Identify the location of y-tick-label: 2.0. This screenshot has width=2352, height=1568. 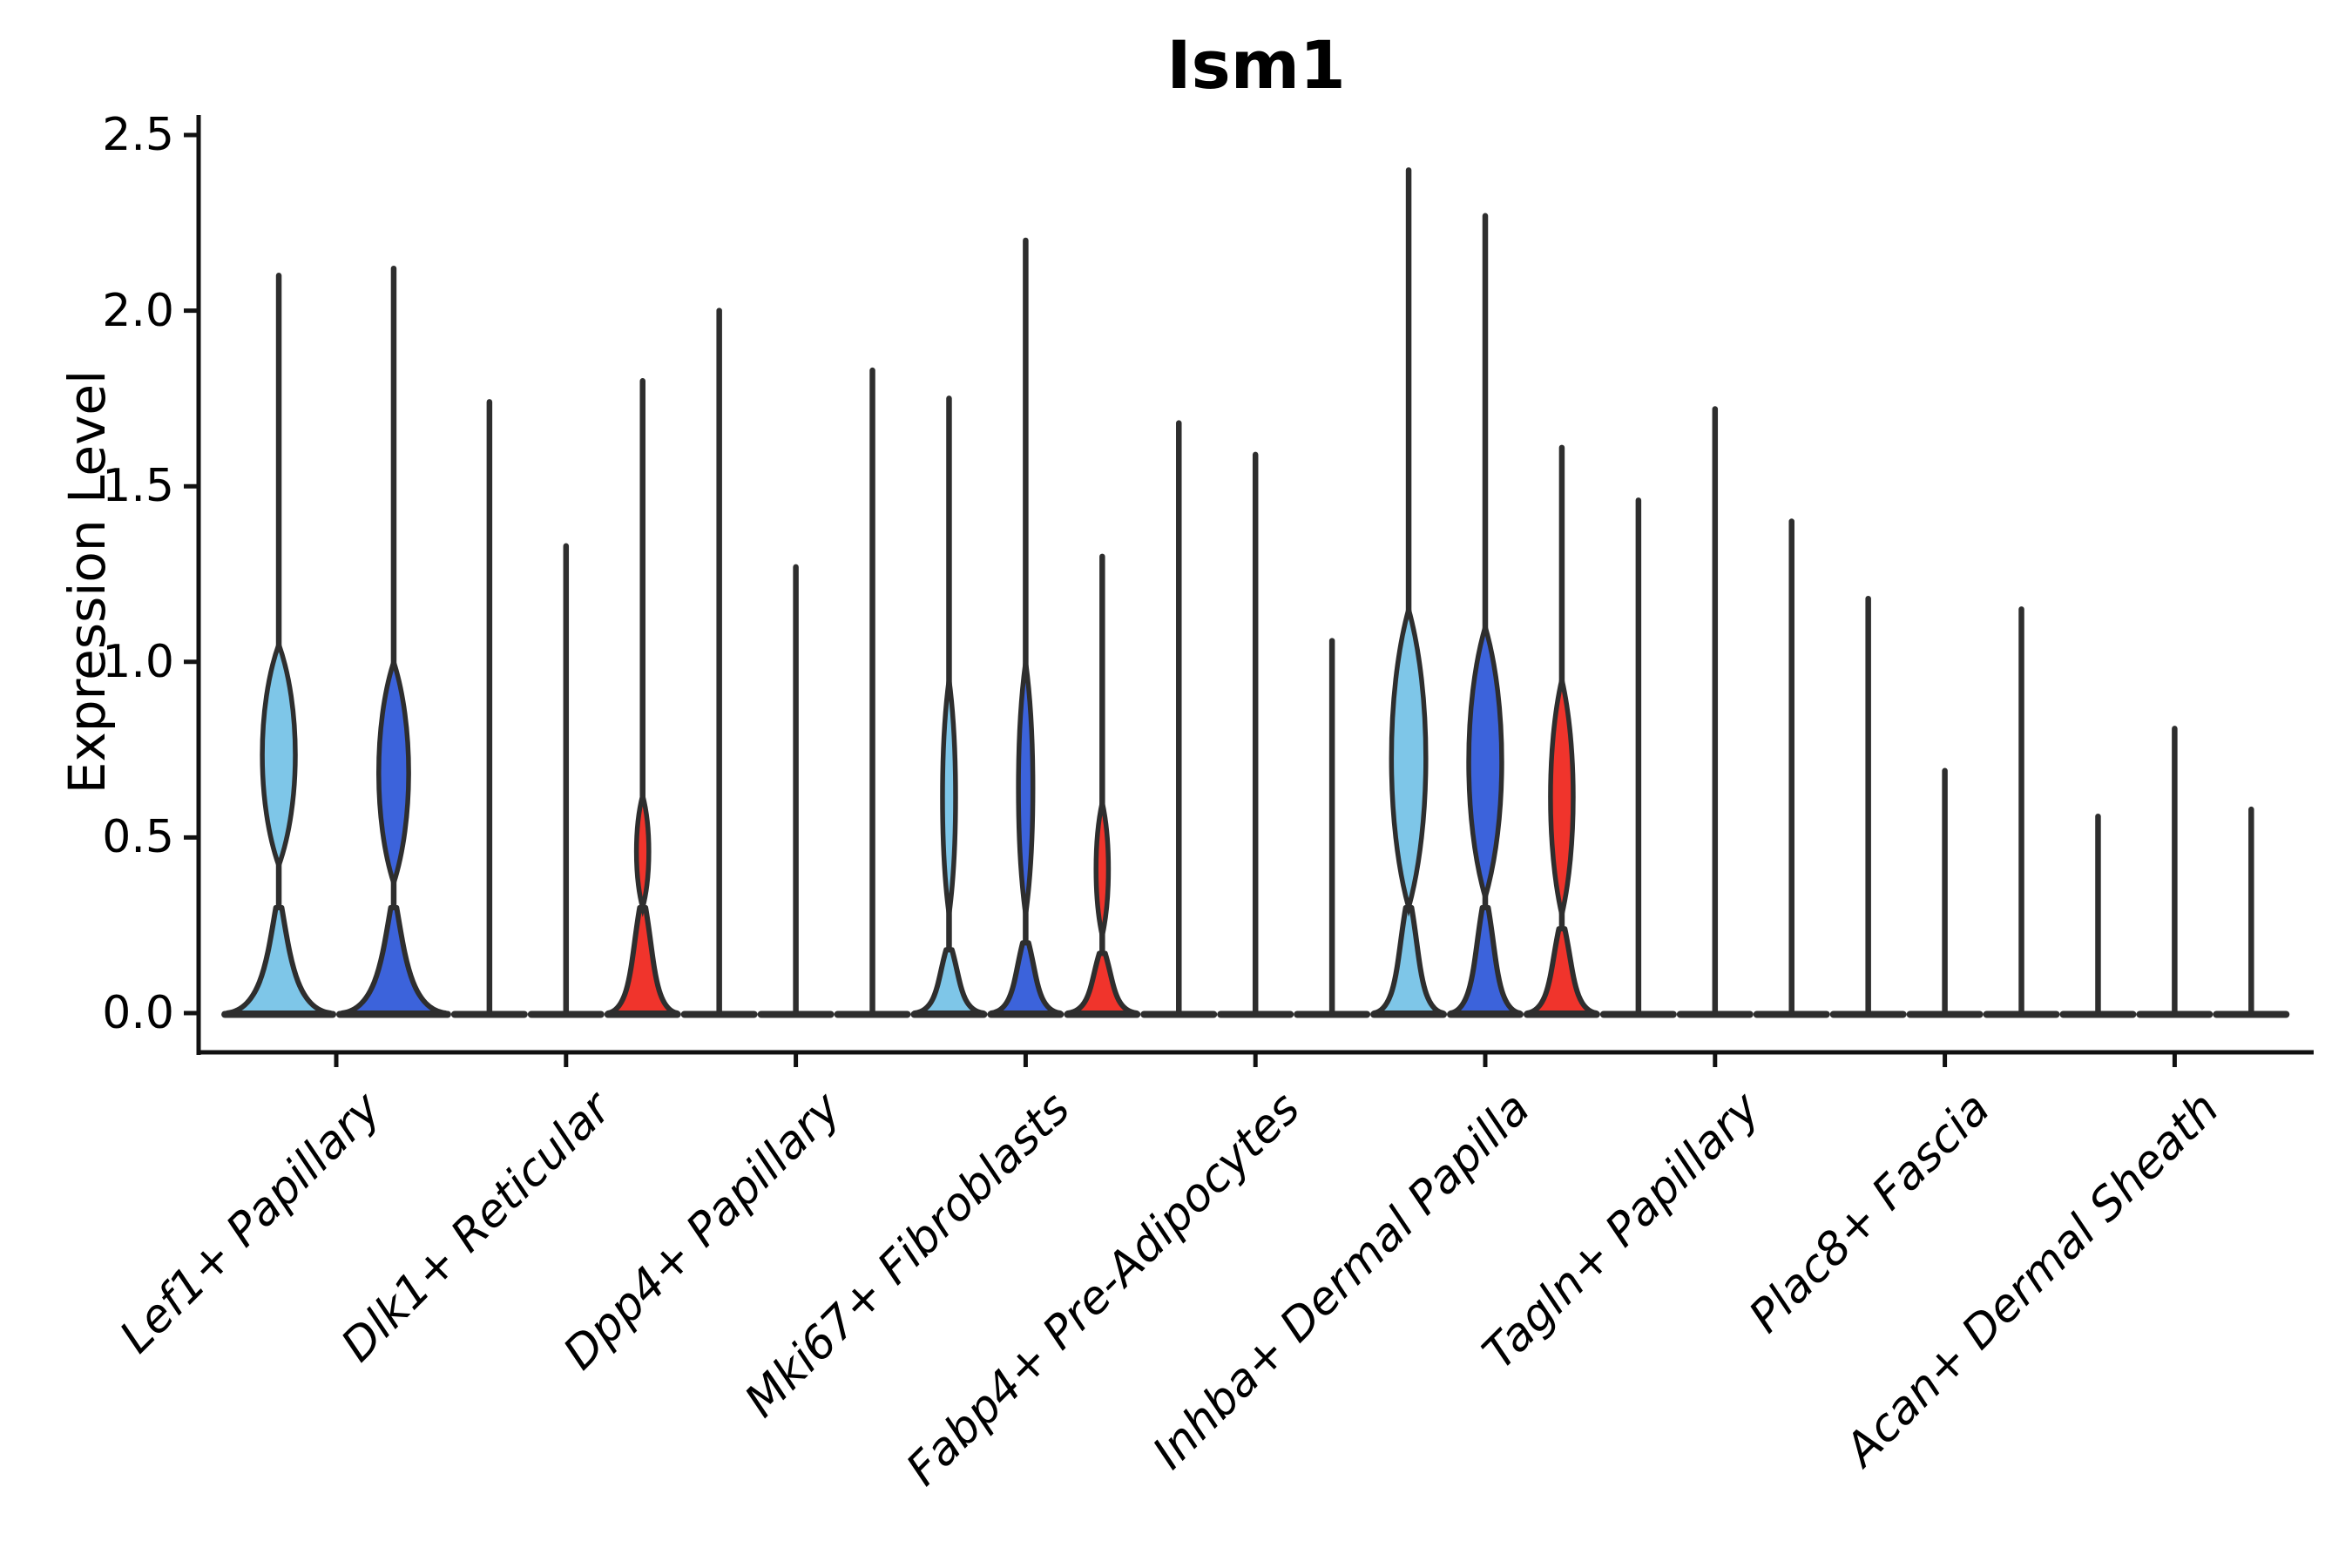
(138, 310).